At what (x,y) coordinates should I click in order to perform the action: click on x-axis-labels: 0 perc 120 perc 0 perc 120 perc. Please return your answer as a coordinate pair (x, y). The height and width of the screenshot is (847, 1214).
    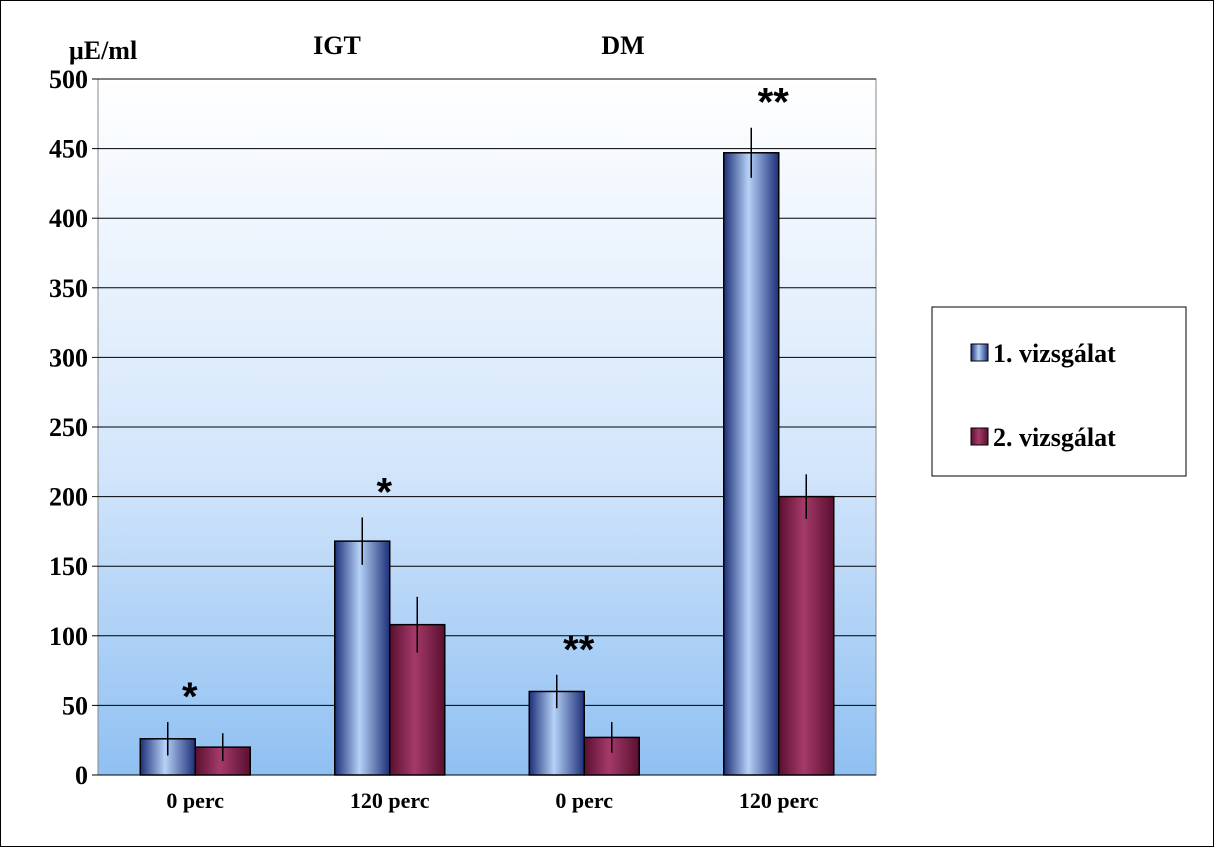
    Looking at the image, I should click on (492, 800).